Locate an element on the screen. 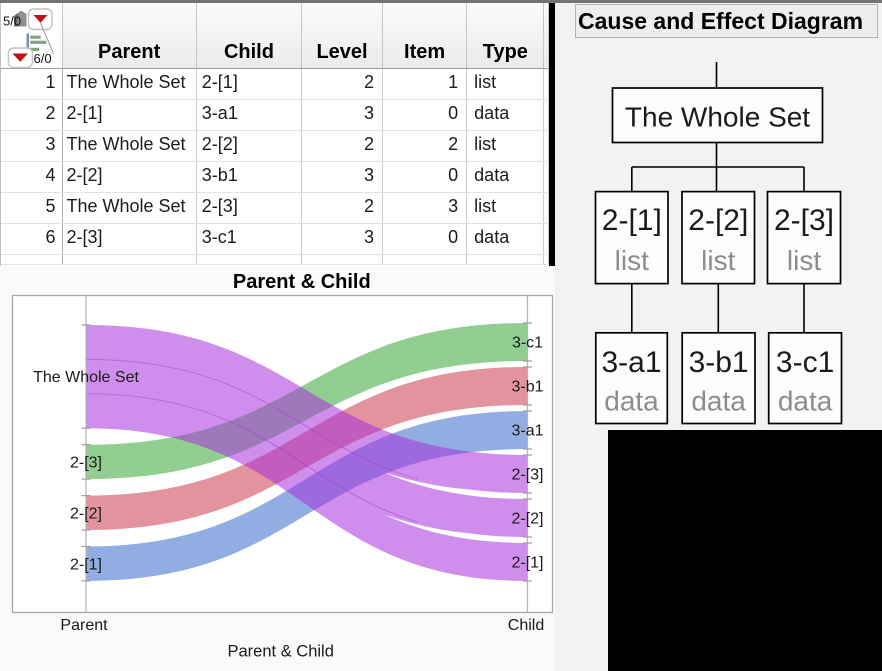  svg-text: Parent is located at coordinates (84, 625).